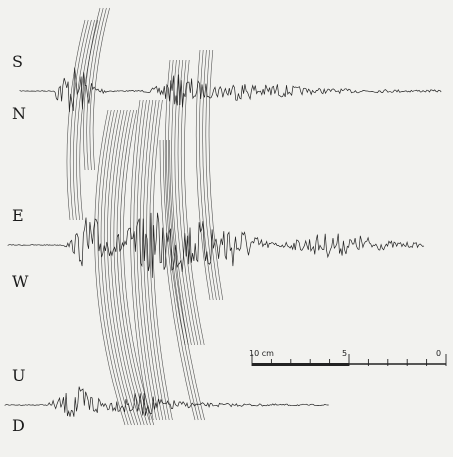  I want to click on label-s: S, so click(18, 61).